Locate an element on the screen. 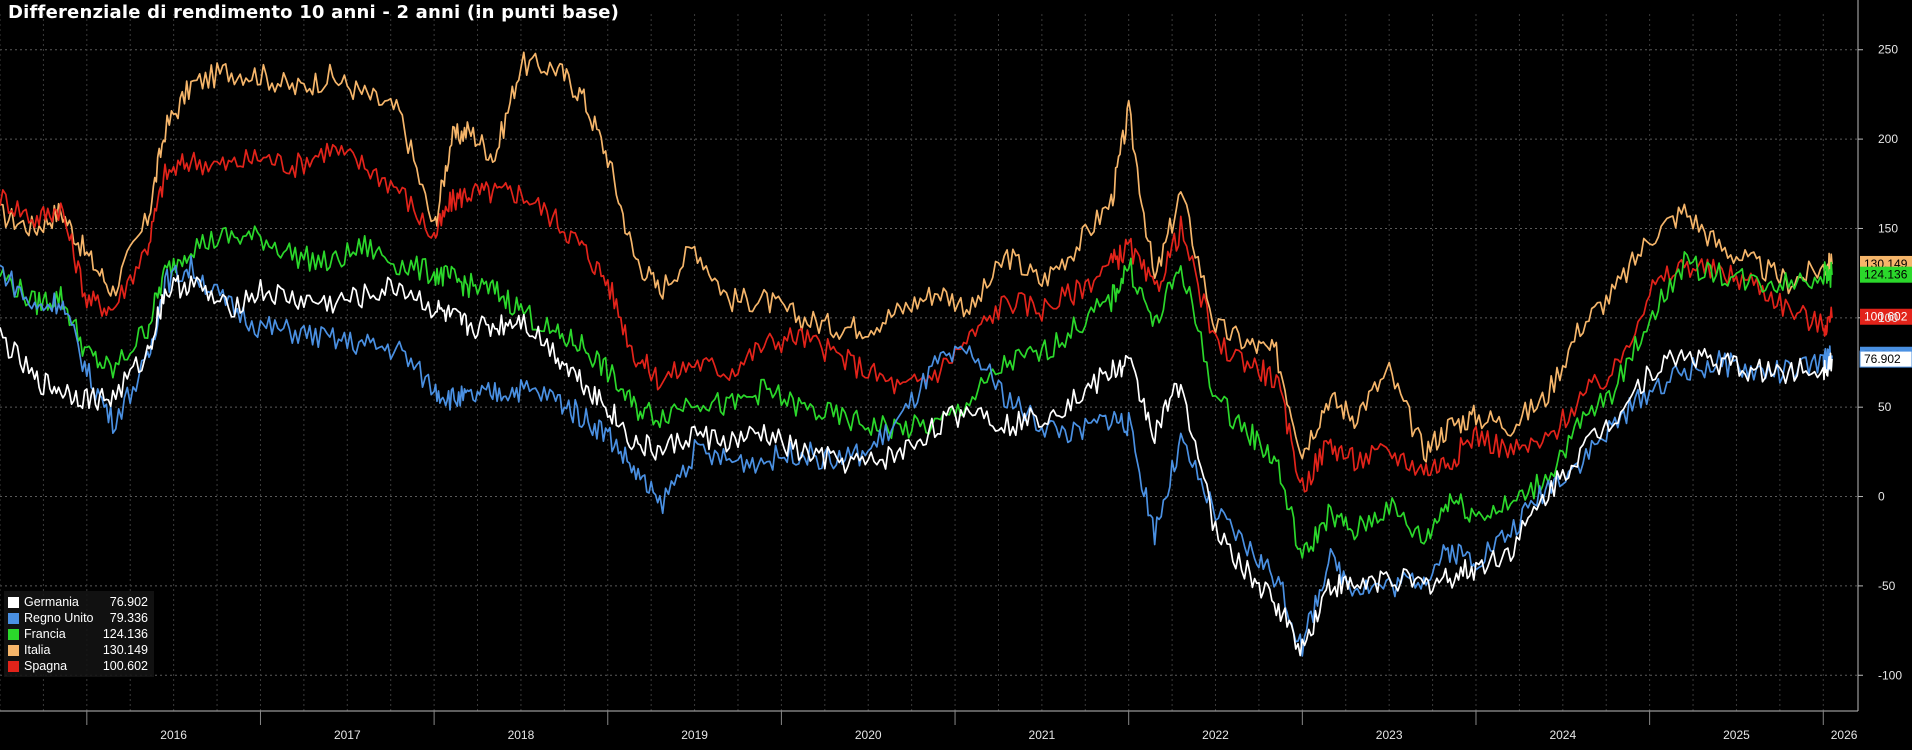  end-label-francia: 124.136 is located at coordinates (1886, 274).